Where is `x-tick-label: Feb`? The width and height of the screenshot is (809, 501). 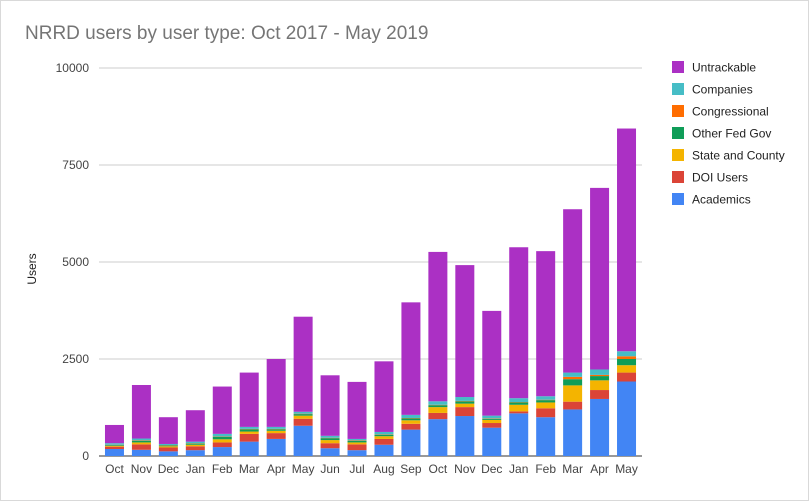 x-tick-label: Feb is located at coordinates (222, 469).